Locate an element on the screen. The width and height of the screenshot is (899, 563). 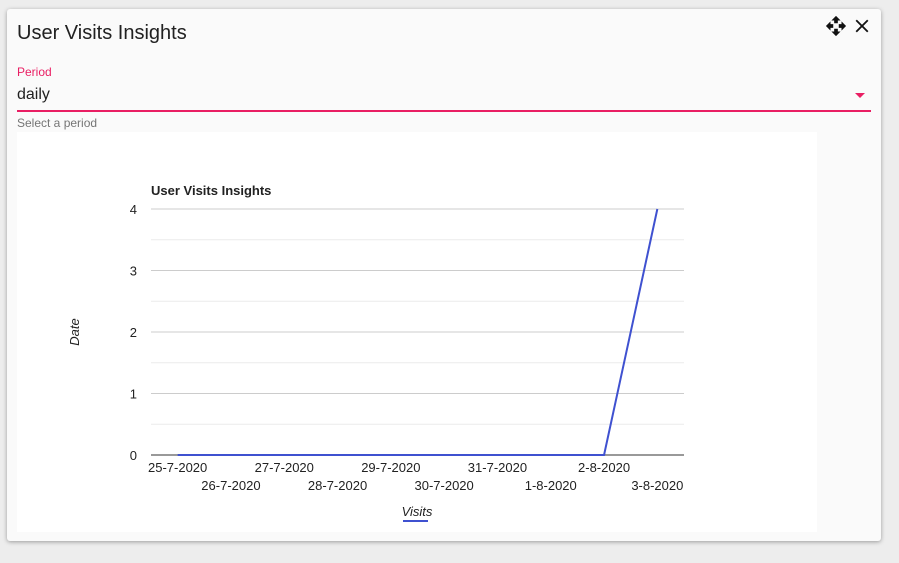
x-tick-label: 30-7-2020 is located at coordinates (444, 485).